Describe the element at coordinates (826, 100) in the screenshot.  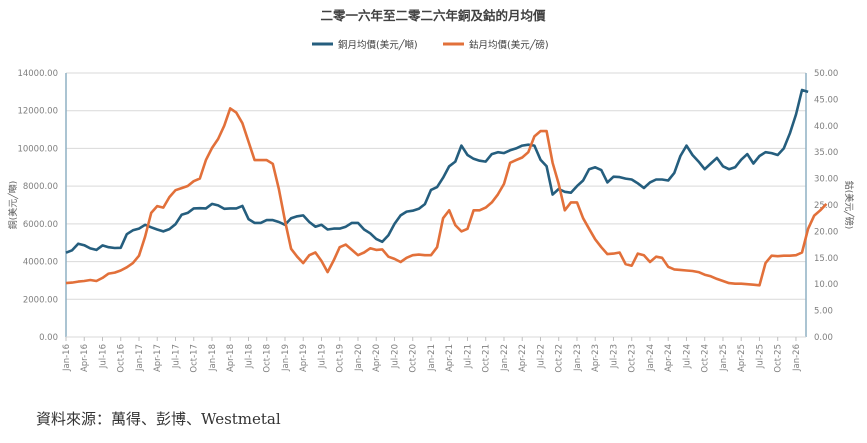
I see `y-right-tick-label: 45.00` at that location.